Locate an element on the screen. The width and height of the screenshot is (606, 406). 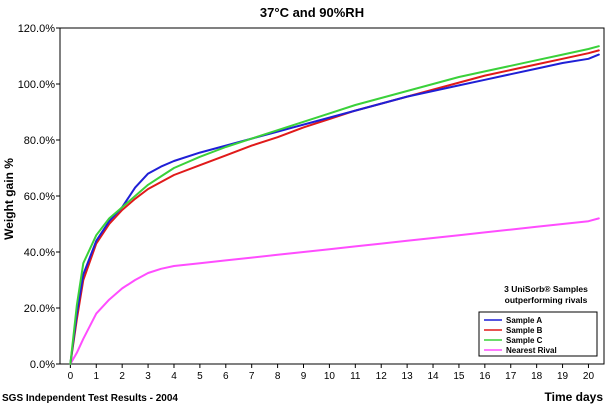
x-tick-label: 6 is located at coordinates (226, 376).